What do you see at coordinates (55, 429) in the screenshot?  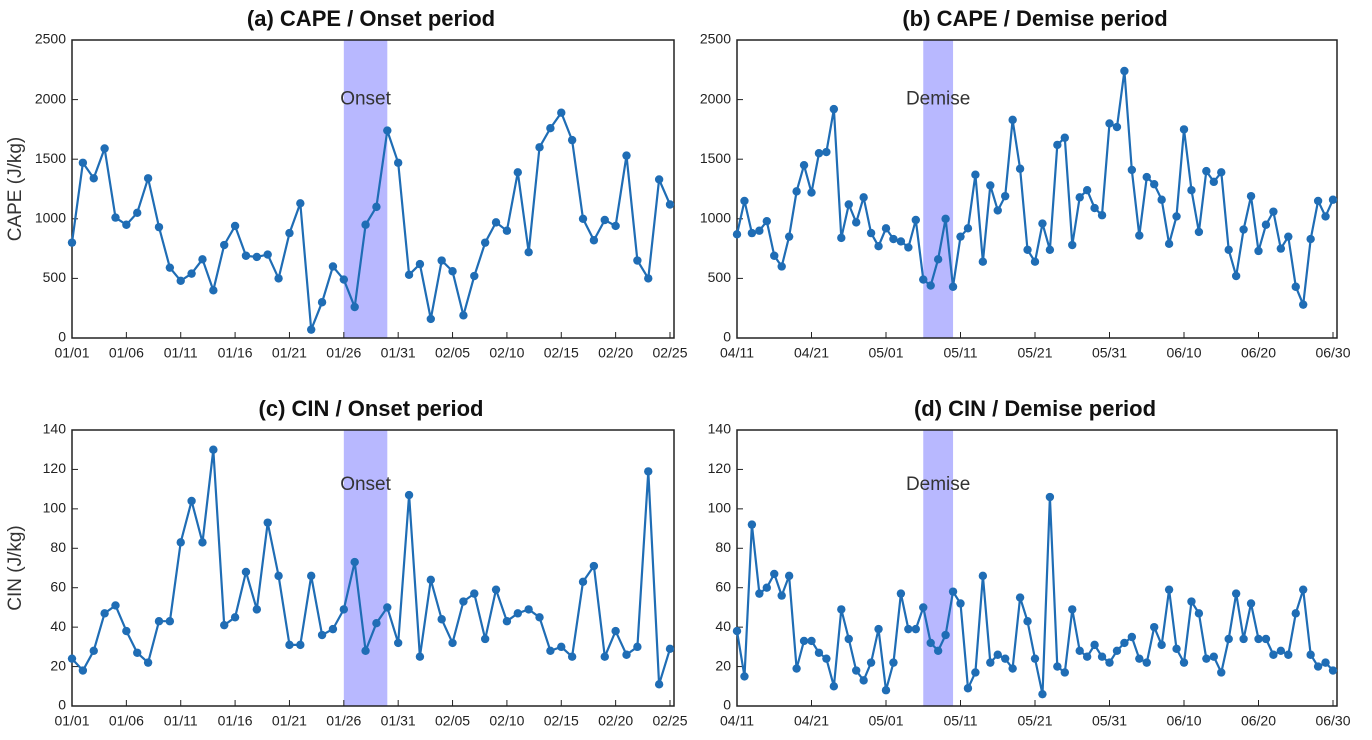 I see `y-tick-label: 140` at bounding box center [55, 429].